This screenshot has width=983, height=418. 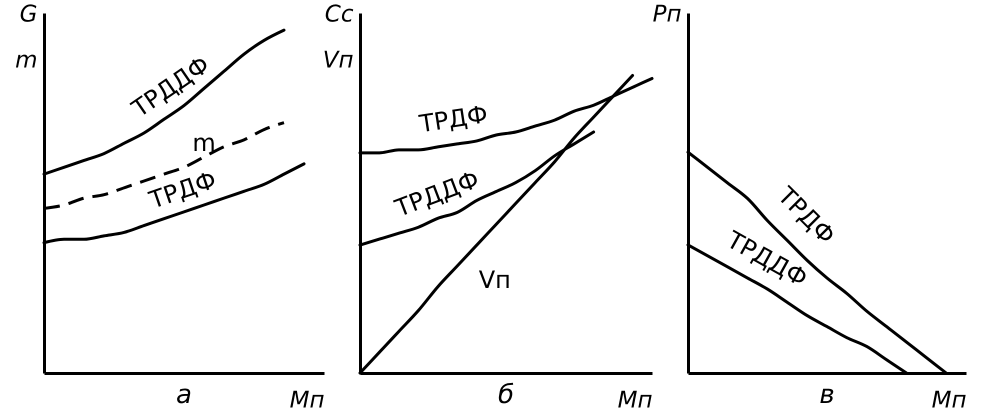 I want to click on text: в, so click(x=827, y=395).